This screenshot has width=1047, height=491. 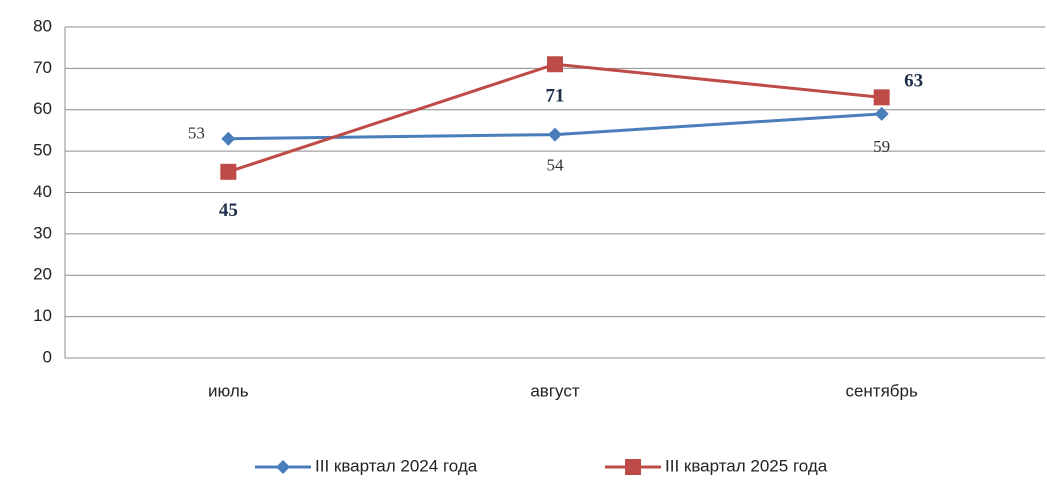 I want to click on legend-label: III квартал 2024 года, so click(x=396, y=465).